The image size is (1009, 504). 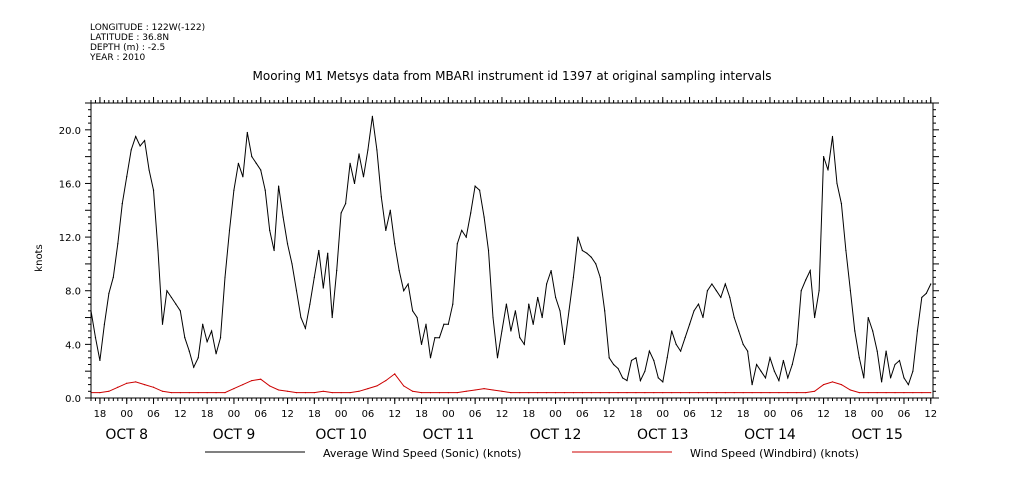 What do you see at coordinates (100, 414) in the screenshot?
I see `x-tick-label: 18` at bounding box center [100, 414].